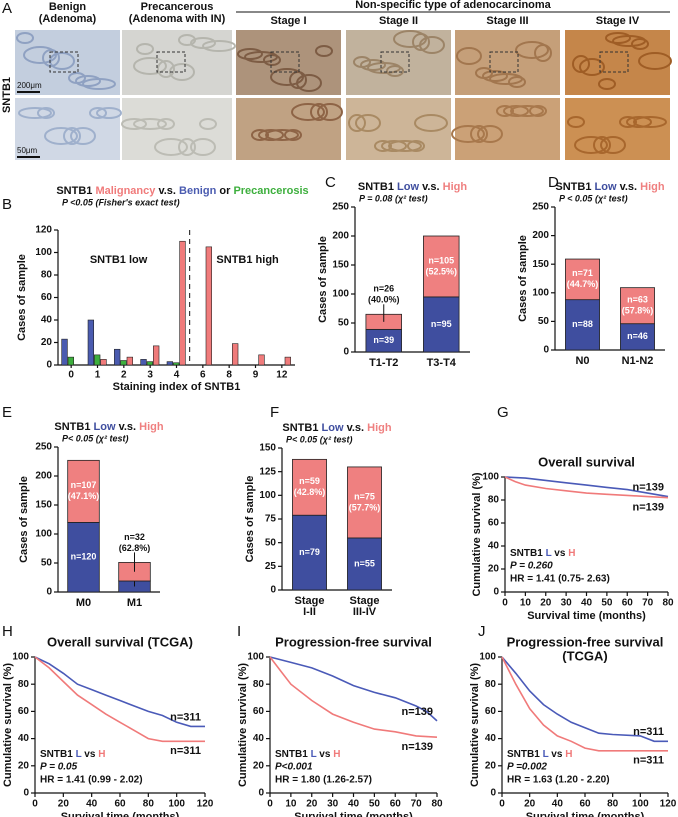  Describe the element at coordinates (585, 804) in the screenshot. I see `x-tick-label: 60` at that location.